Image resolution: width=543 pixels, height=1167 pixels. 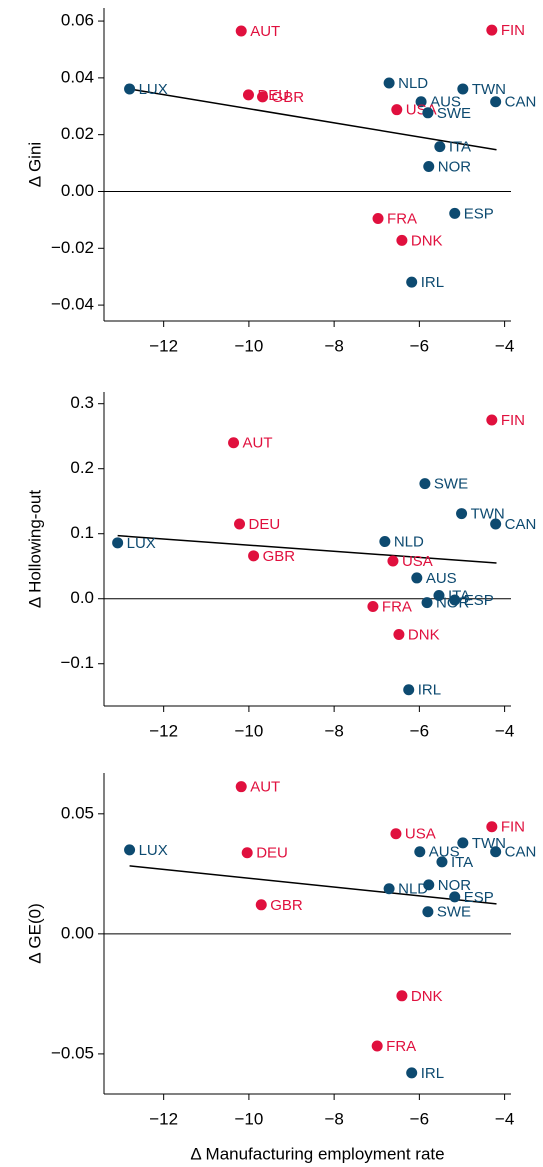 I want to click on y-tick-label: 0.1, so click(x=82, y=532).